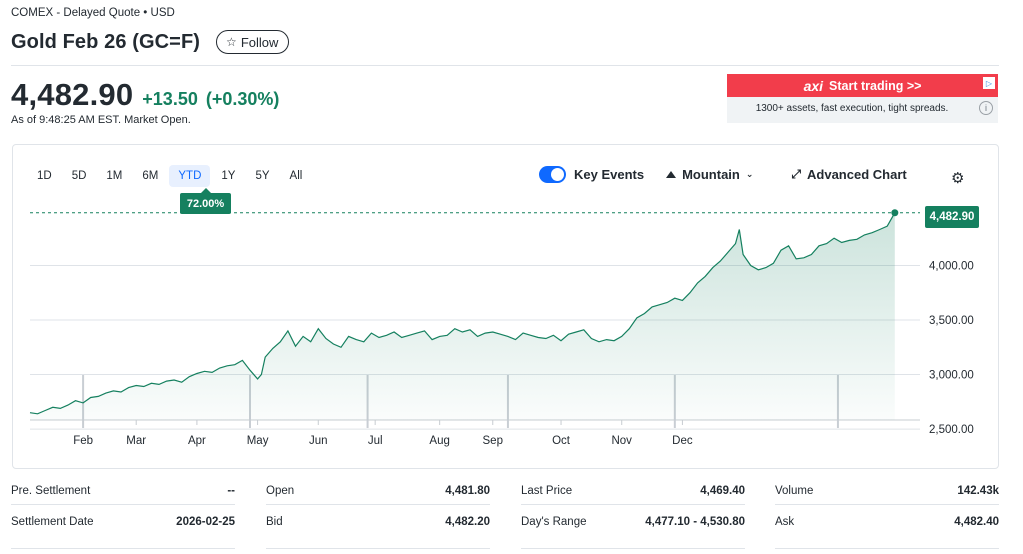  I want to click on title-row: Gold Feb 26 (GC=F) ☆ Follow, so click(150, 42).